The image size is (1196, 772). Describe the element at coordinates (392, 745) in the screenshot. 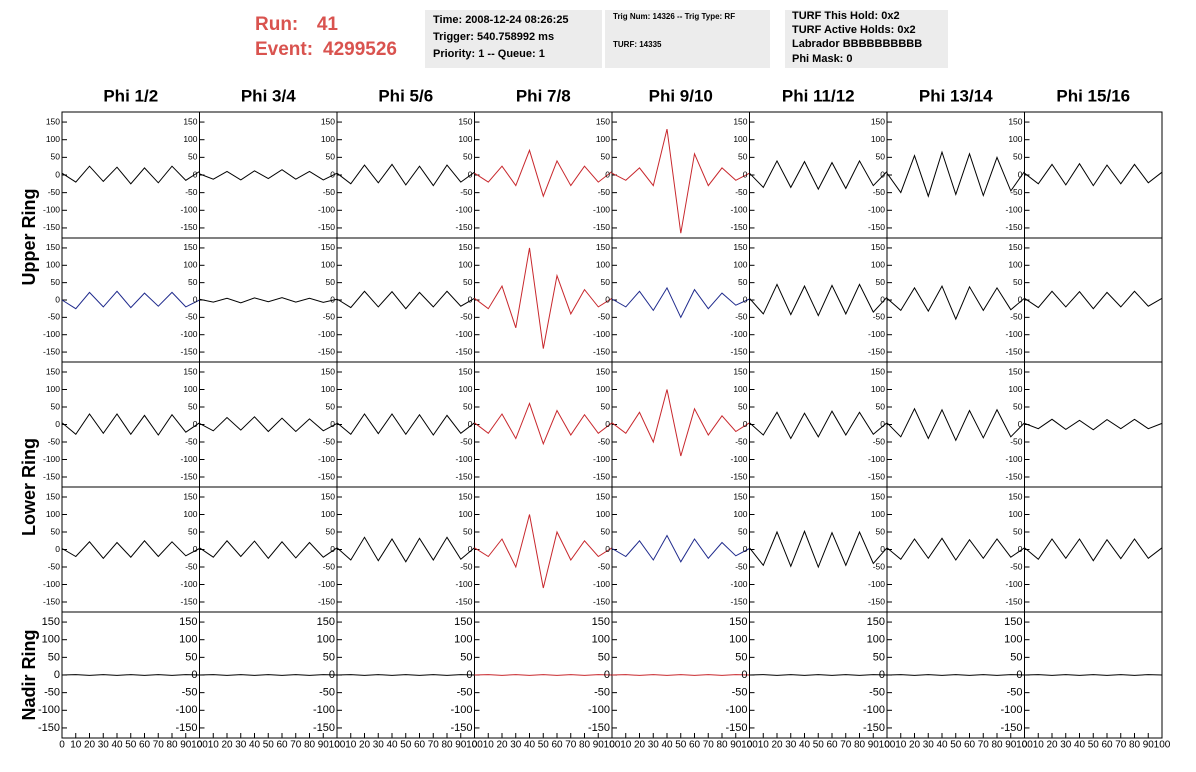

I see `x-tick-label: 40` at that location.